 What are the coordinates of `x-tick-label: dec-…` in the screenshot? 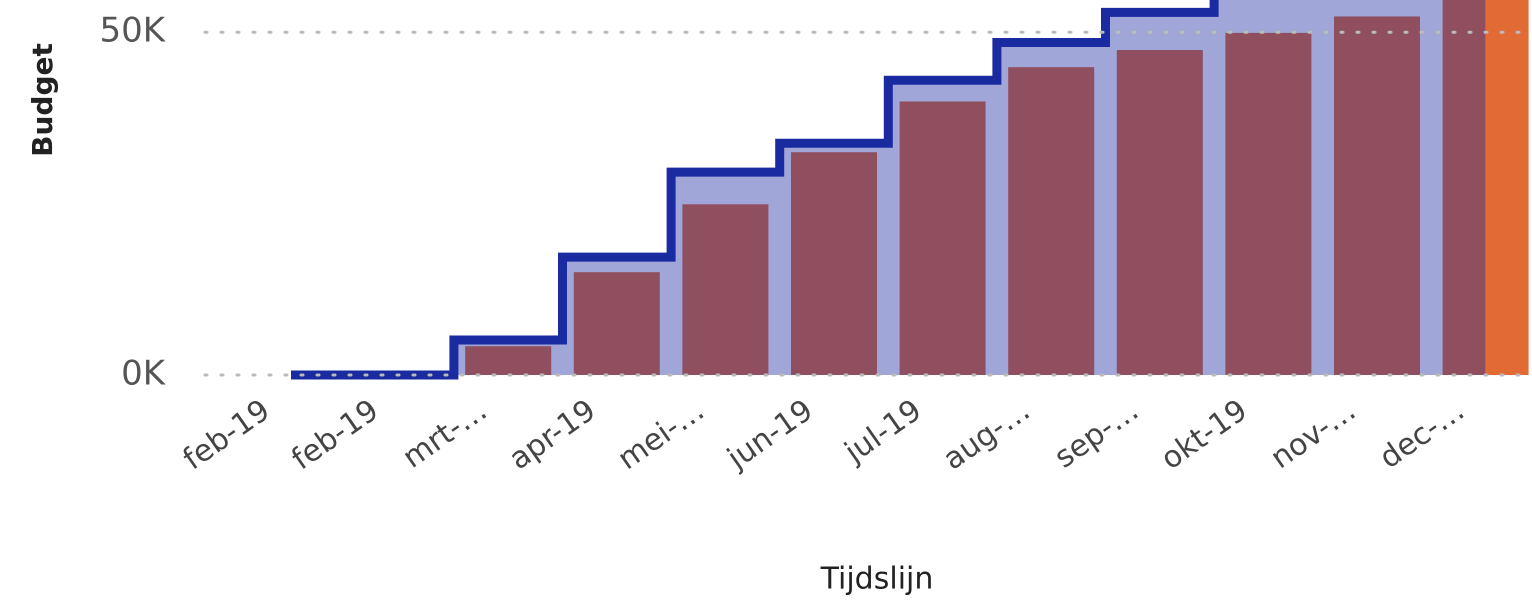 It's located at (1422, 434).